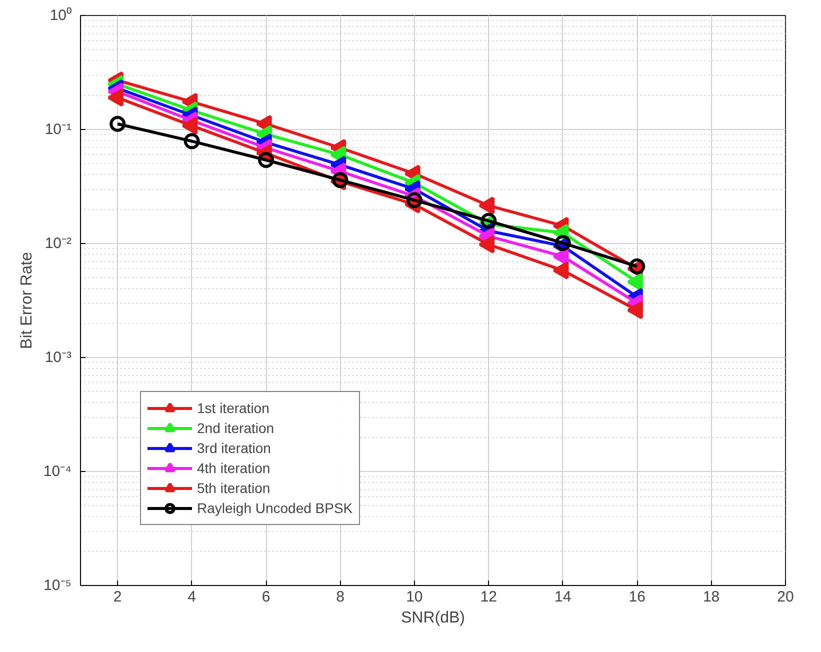  I want to click on y-tick-label: 10⁻⁴, so click(57, 471).